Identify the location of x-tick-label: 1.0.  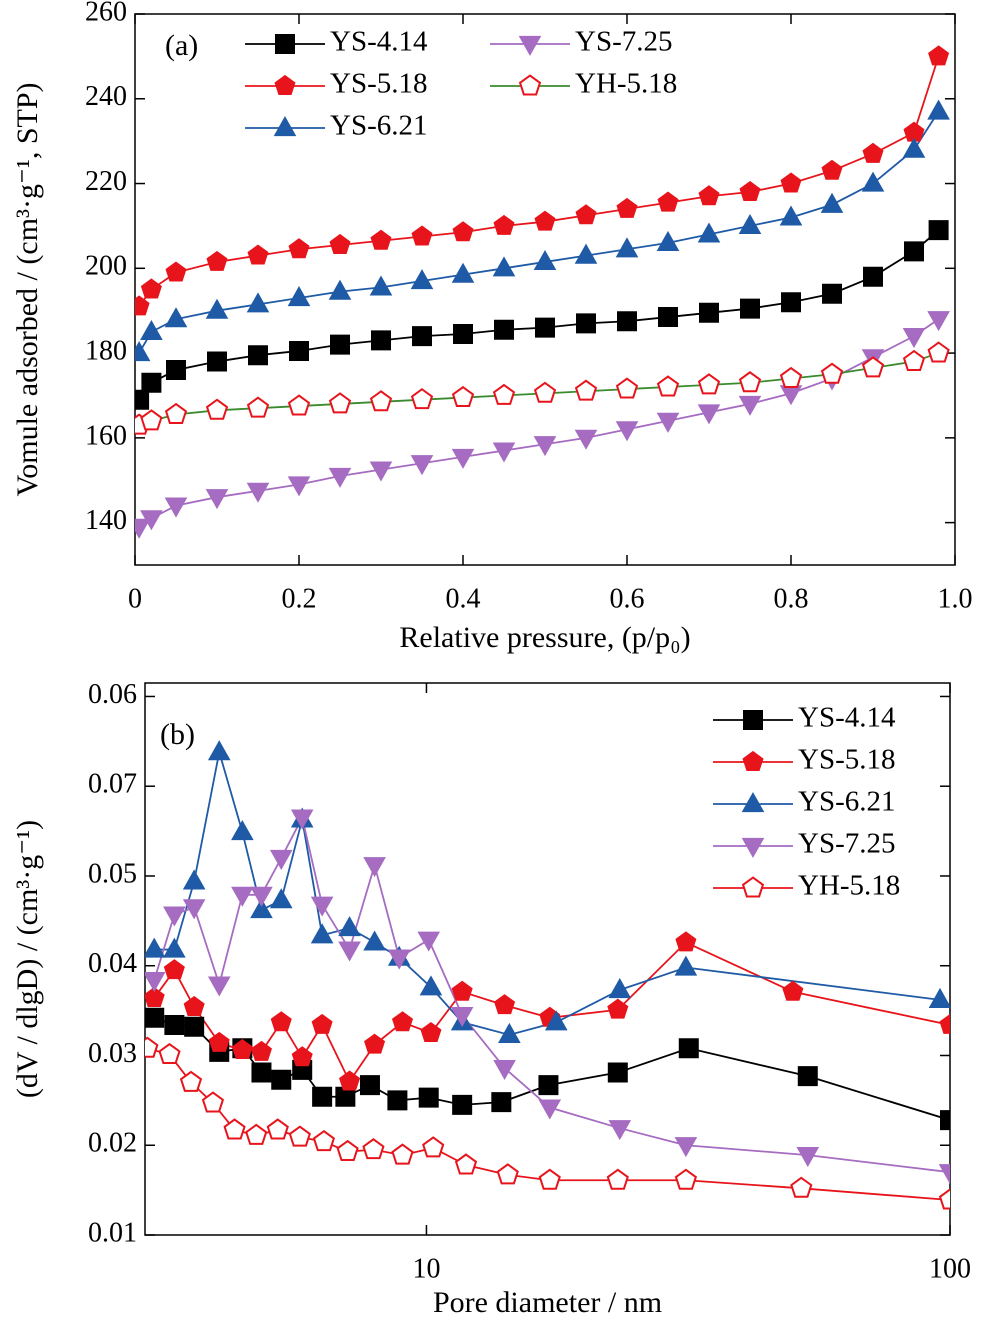
(955, 598).